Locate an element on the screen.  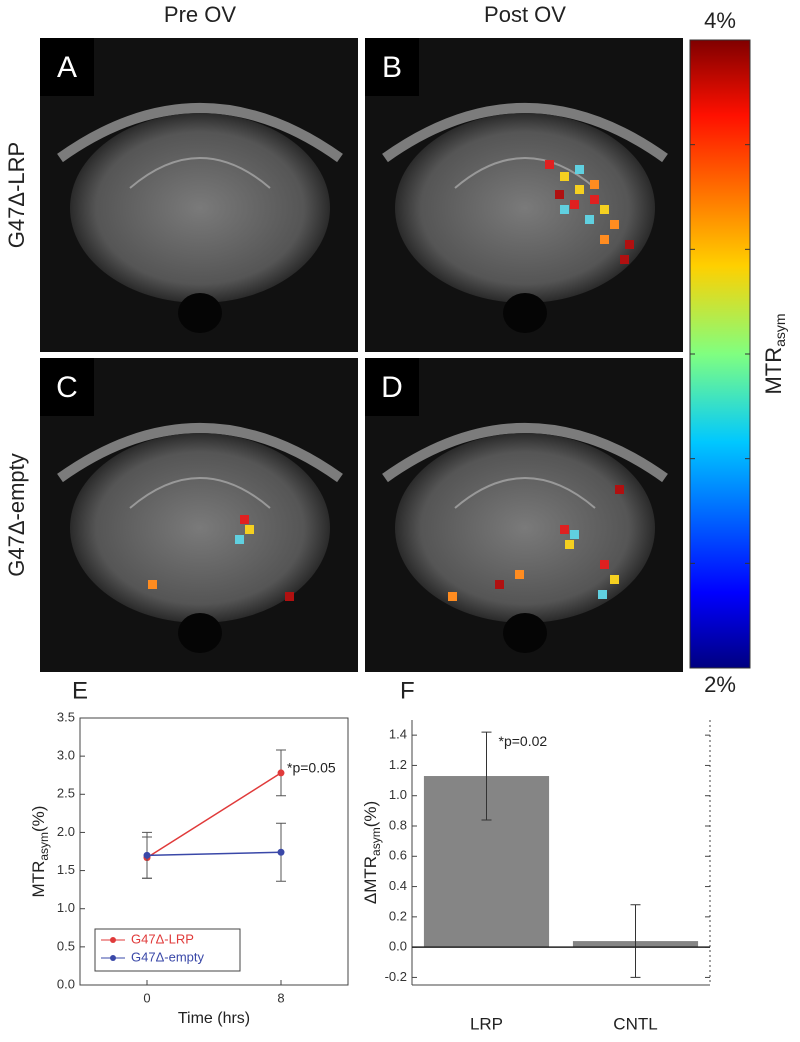
y-axis-label: MTRasym(%) is located at coordinates (40, 852).